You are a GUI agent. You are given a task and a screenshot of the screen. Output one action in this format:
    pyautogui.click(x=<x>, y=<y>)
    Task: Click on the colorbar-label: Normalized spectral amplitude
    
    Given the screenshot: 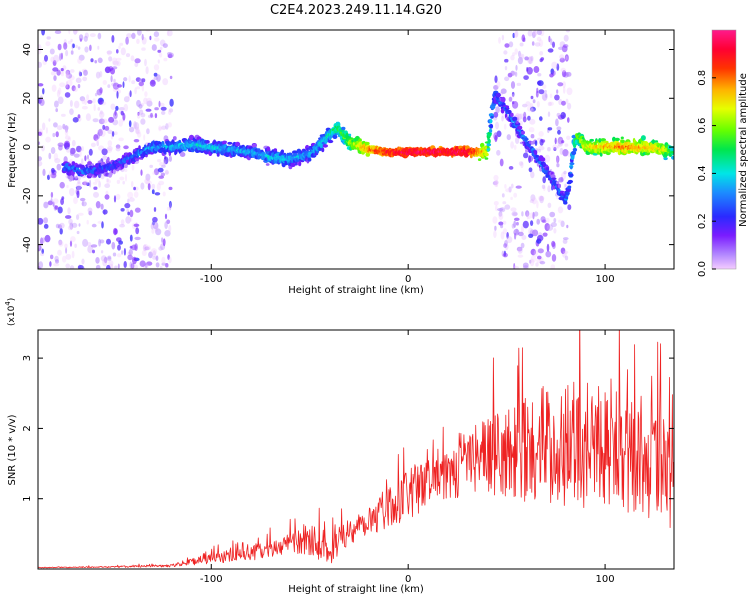 What is the action you would take?
    pyautogui.click(x=743, y=150)
    